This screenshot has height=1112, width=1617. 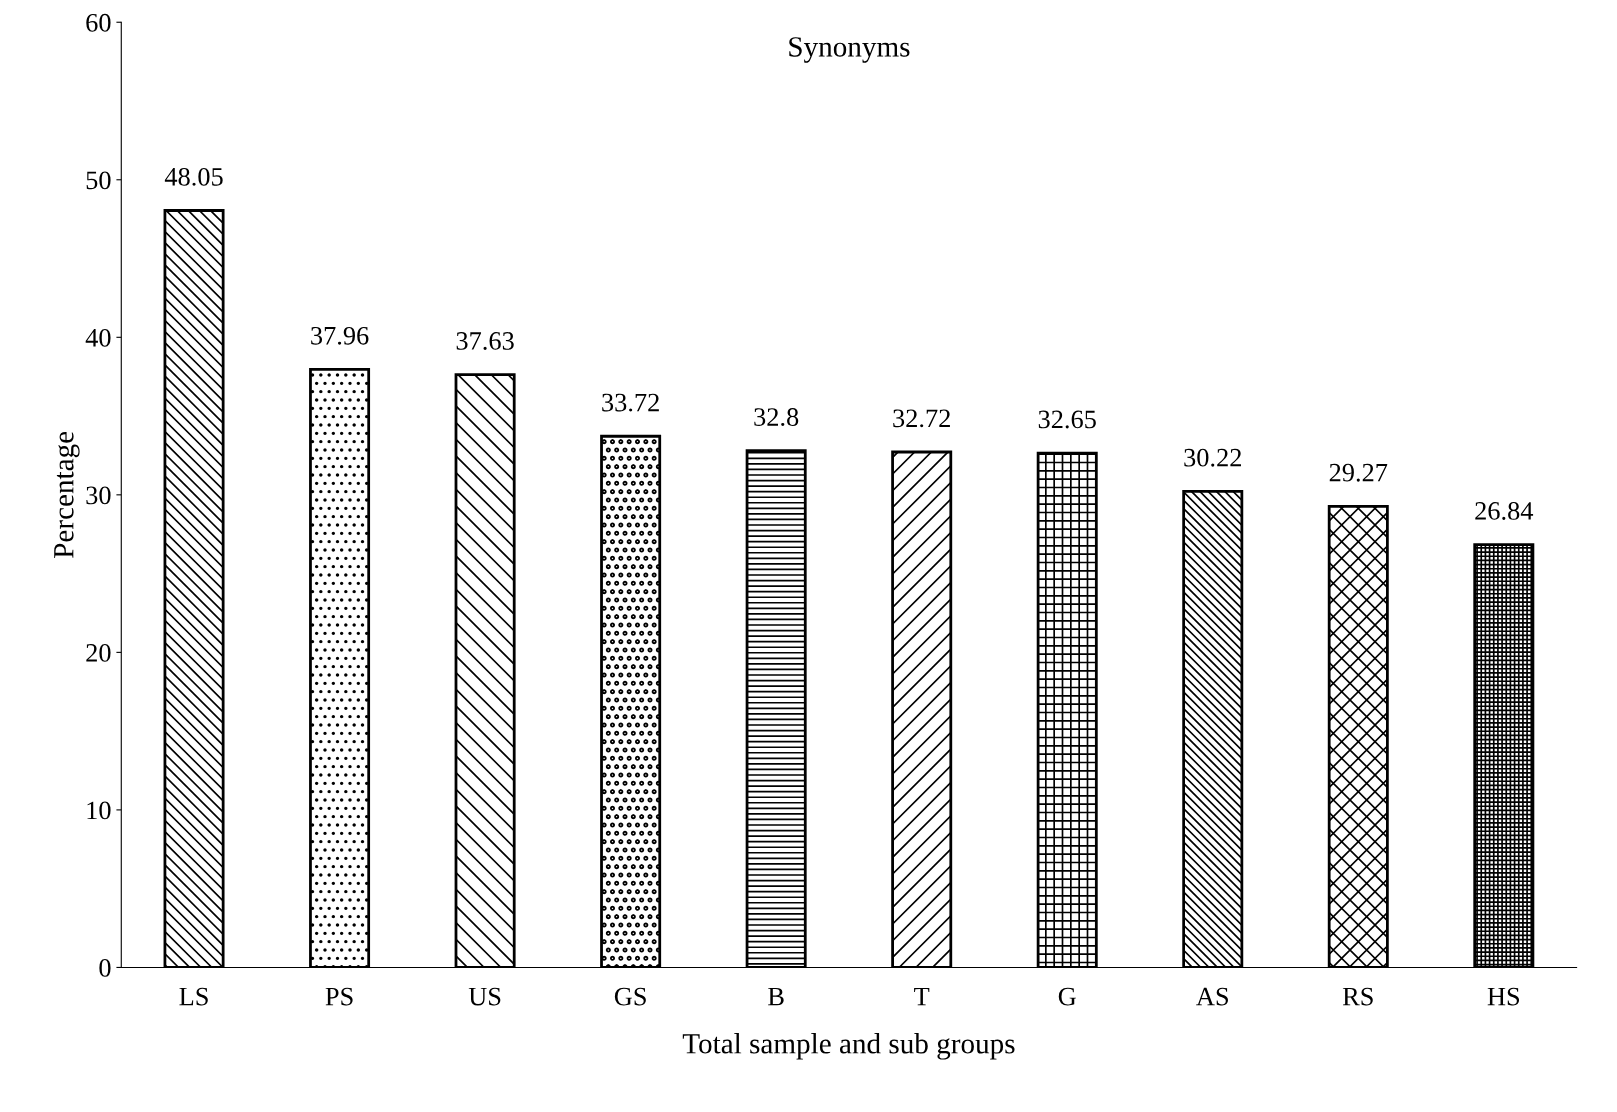 I want to click on y-tick-label: 60, so click(x=98, y=22).